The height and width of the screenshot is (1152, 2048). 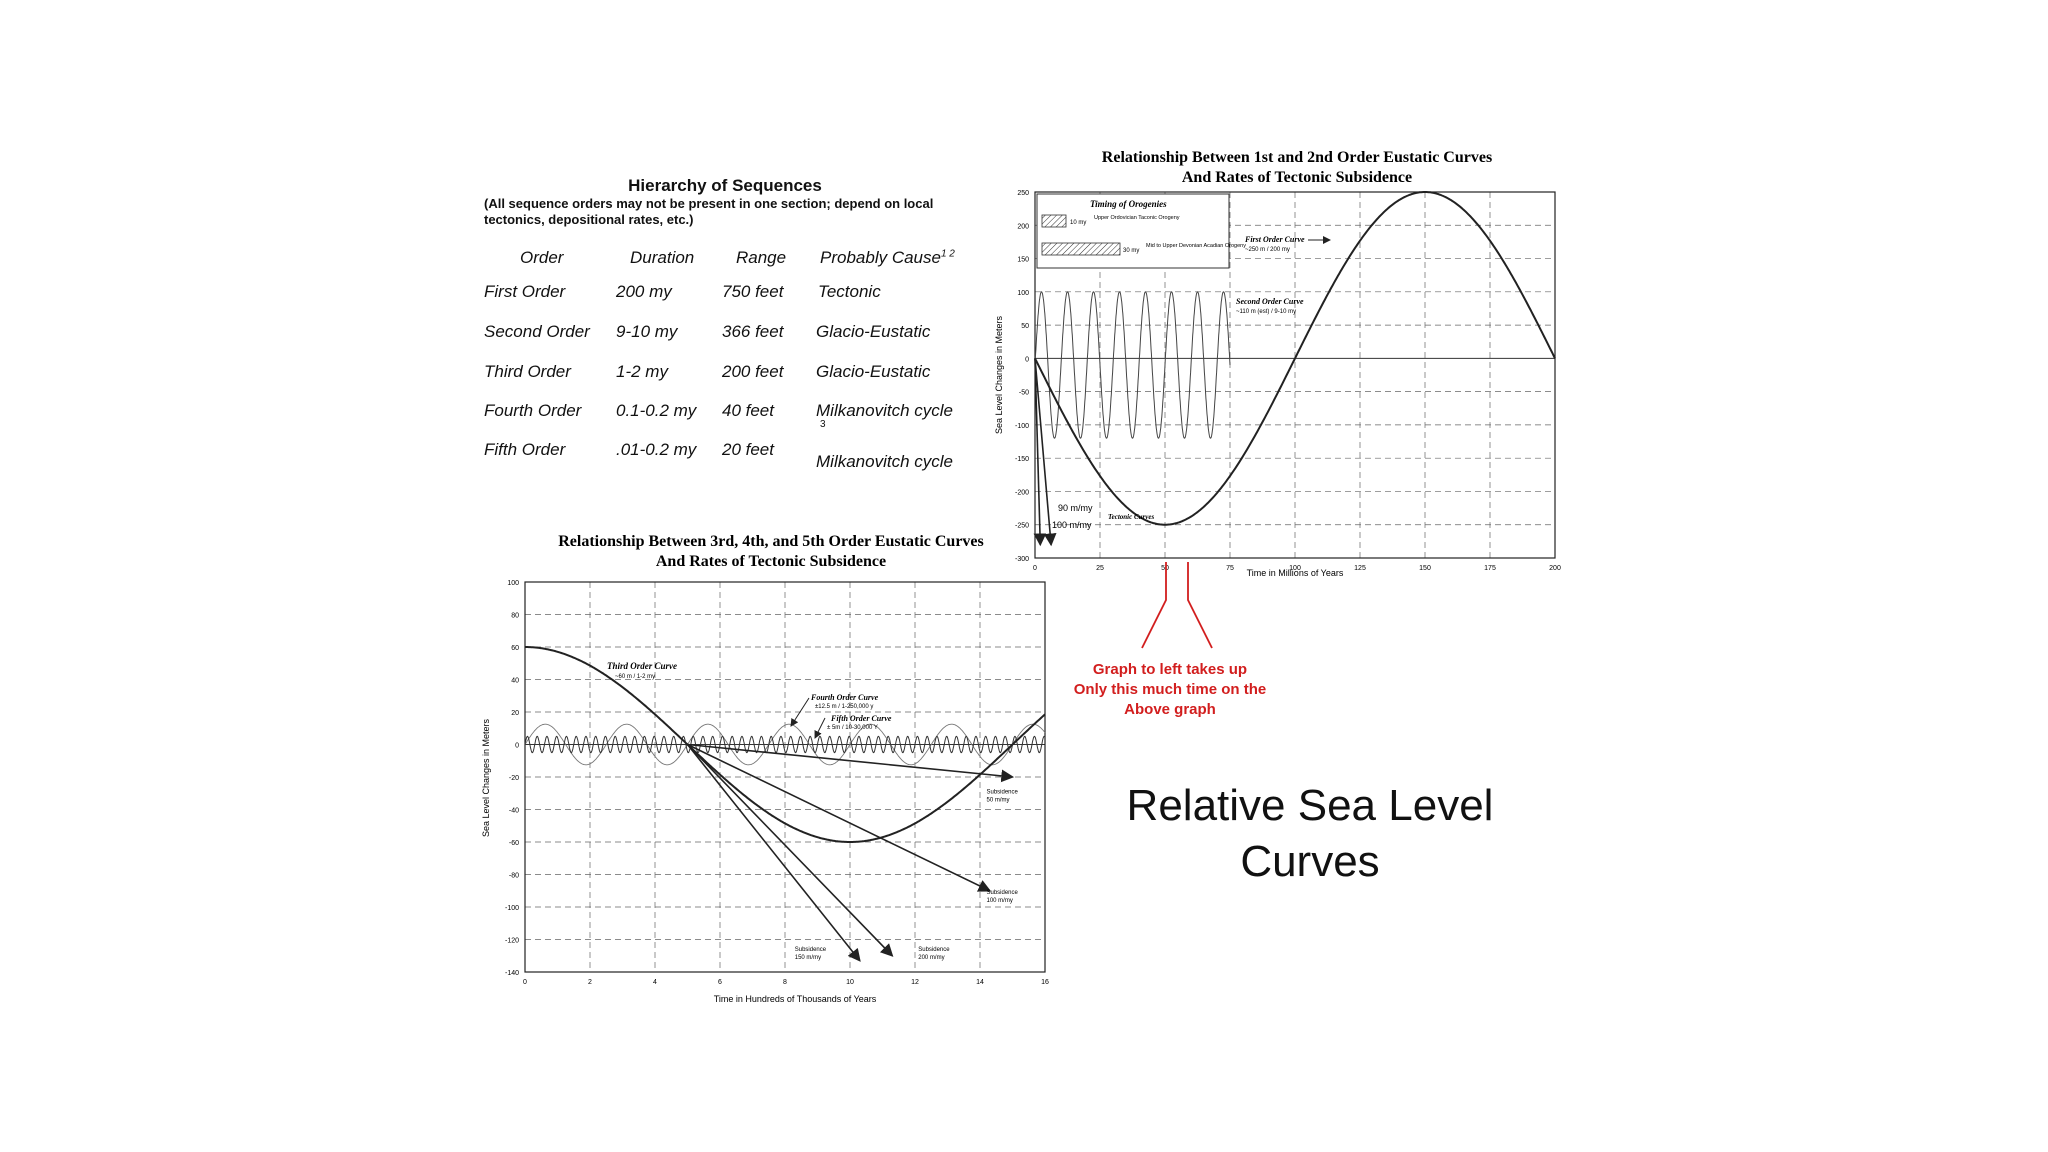 What do you see at coordinates (1054, 221) in the screenshot?
I see `taconic-hatch-bar` at bounding box center [1054, 221].